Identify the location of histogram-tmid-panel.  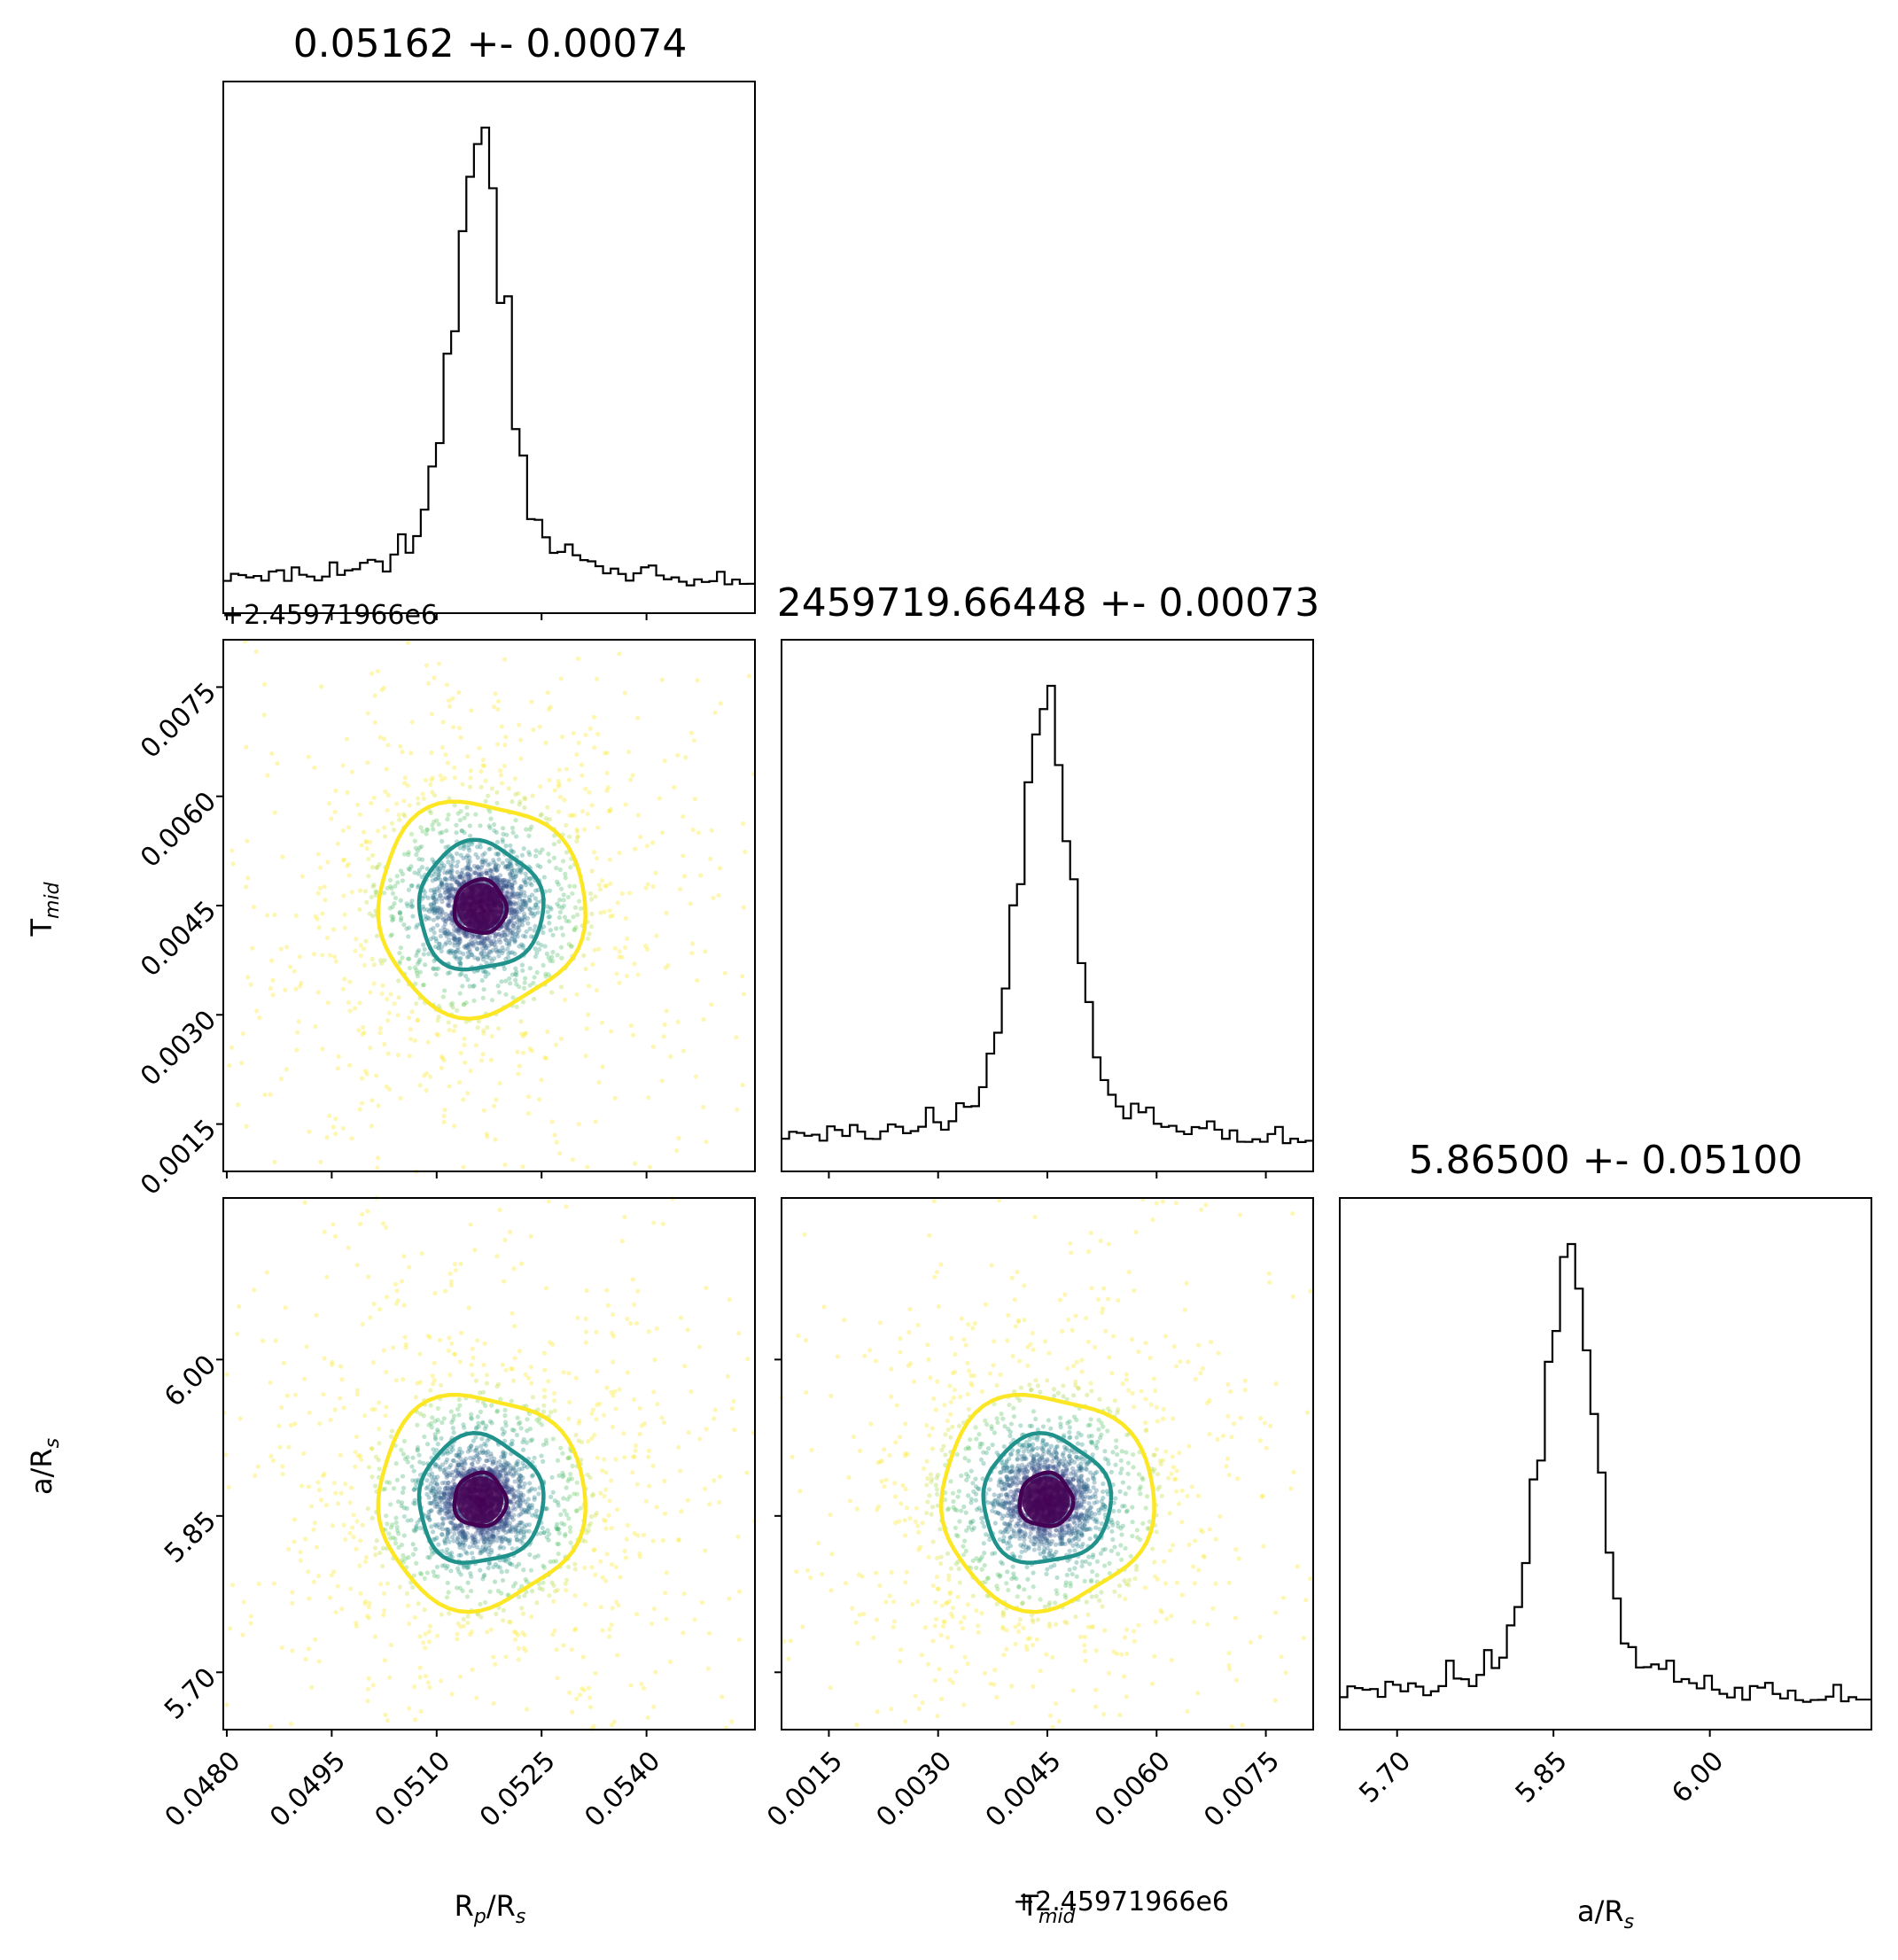
(1047, 908).